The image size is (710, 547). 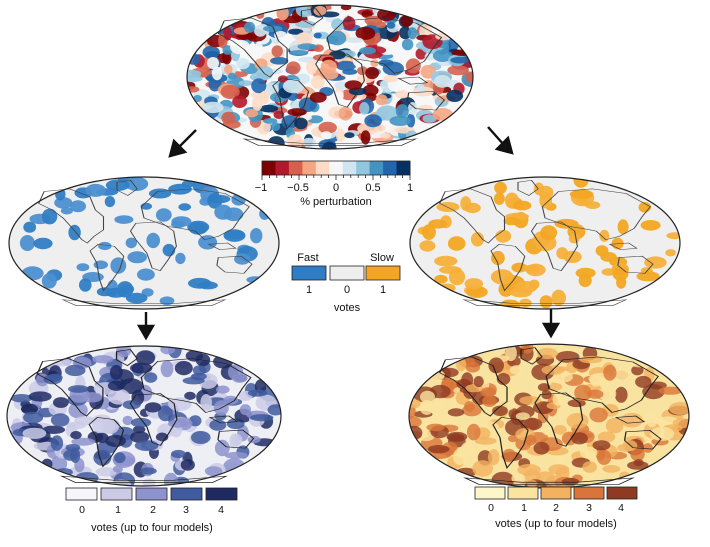 What do you see at coordinates (152, 528) in the screenshot?
I see `legend-label: votes (up to four models)` at bounding box center [152, 528].